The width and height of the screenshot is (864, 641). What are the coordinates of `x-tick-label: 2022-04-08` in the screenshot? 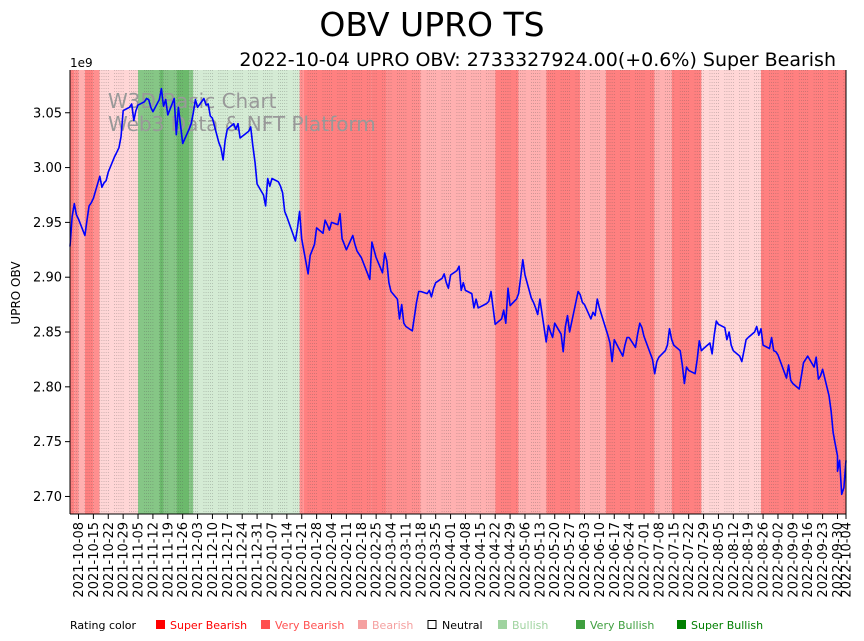 It's located at (466, 560).